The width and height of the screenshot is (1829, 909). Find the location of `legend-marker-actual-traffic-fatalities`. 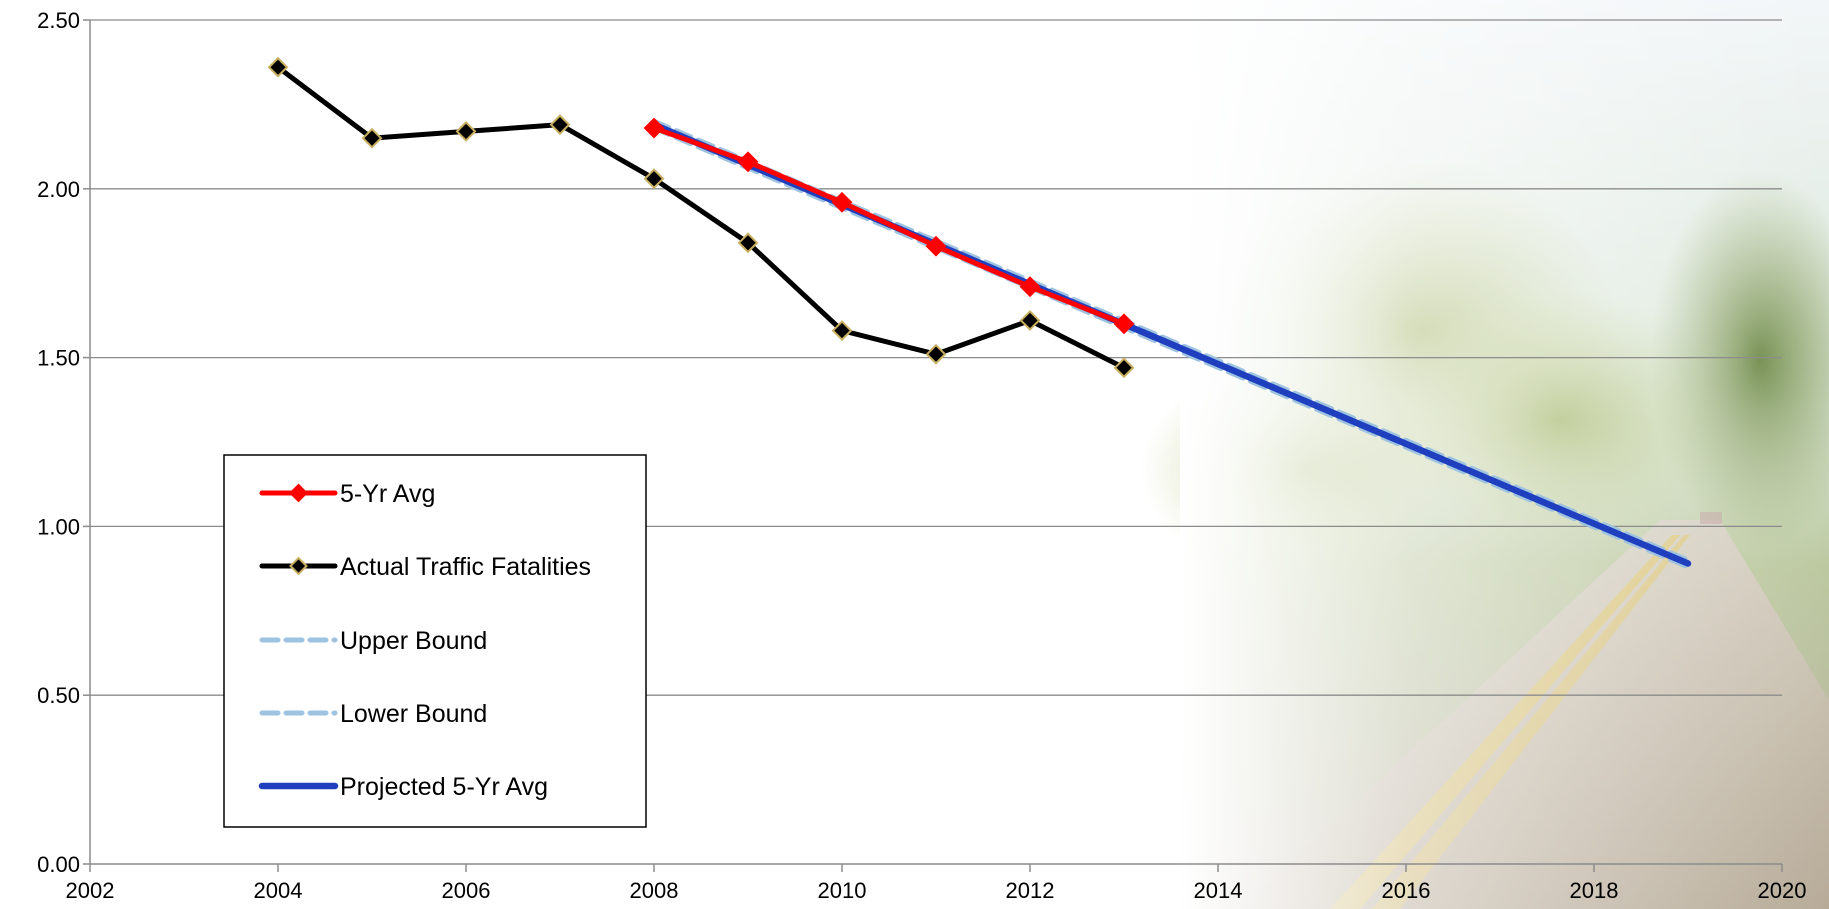

legend-marker-actual-traffic-fatalities is located at coordinates (298, 566).